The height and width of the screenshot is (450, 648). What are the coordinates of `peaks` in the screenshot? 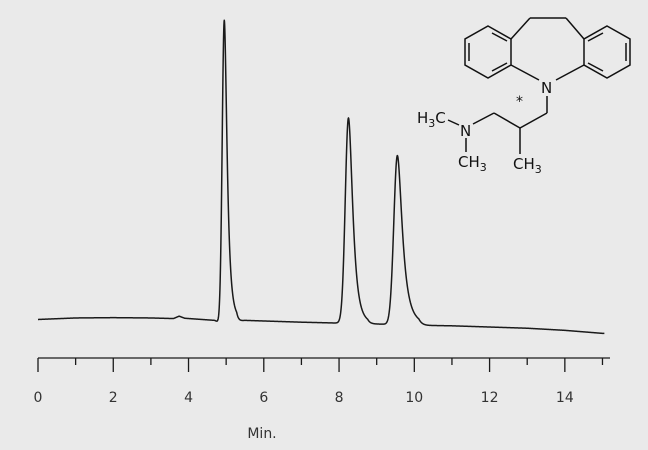 It's located at (310, 87).